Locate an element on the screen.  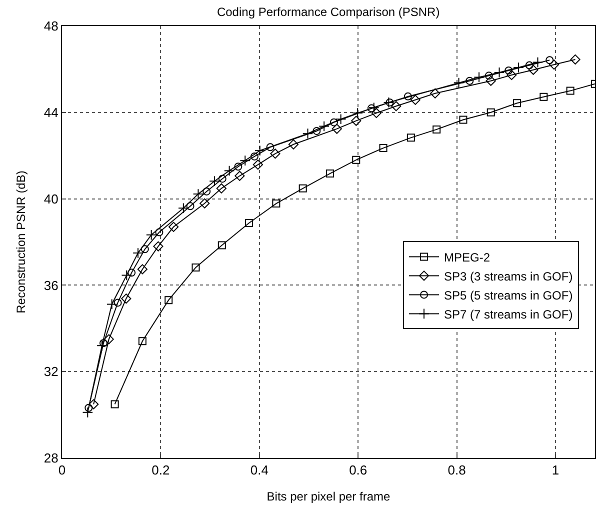
x-tick-label: 0.6 is located at coordinates (358, 470).